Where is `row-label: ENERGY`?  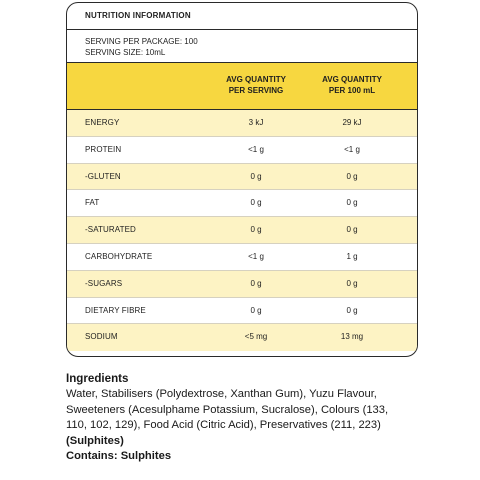 row-label: ENERGY is located at coordinates (102, 122).